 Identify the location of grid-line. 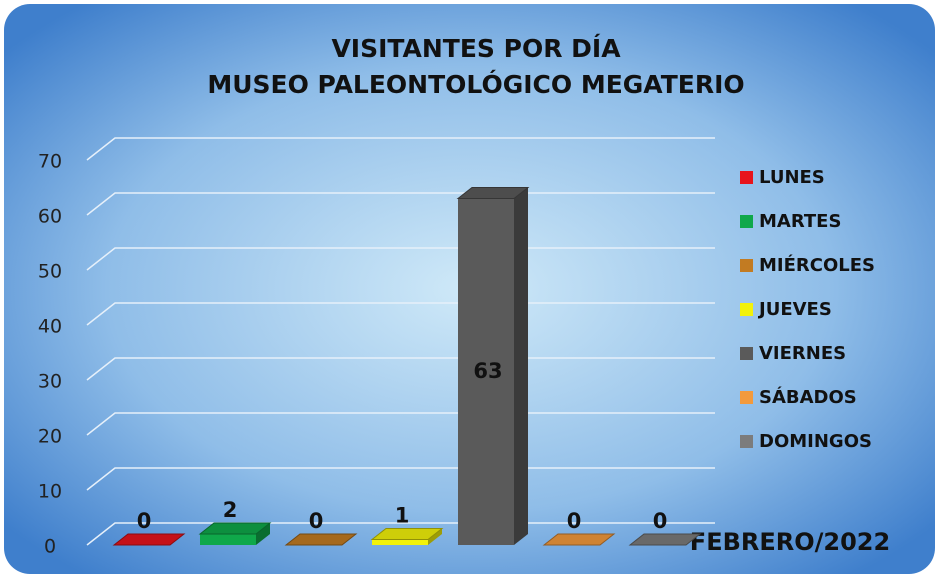
(400, 149).